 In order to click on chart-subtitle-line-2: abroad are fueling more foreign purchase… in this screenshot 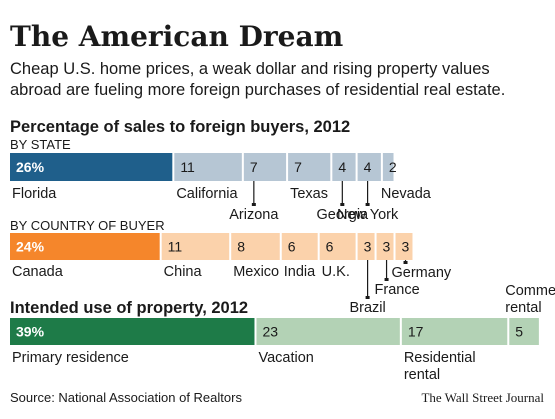, I will do `click(257, 90)`.